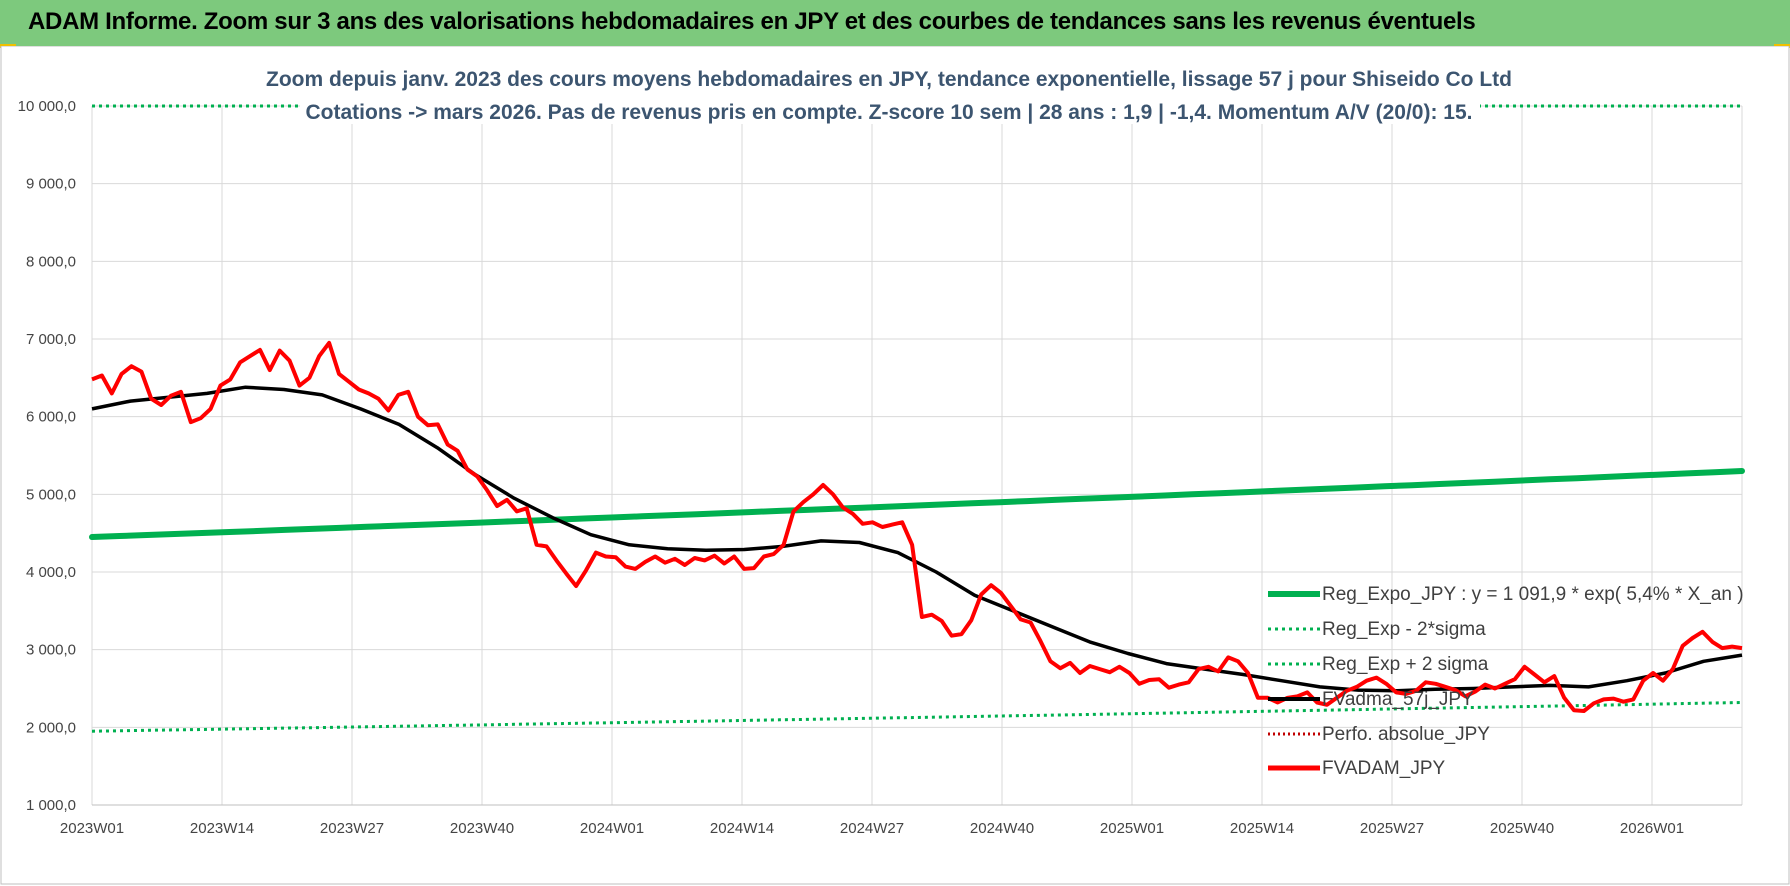 The image size is (1790, 886). What do you see at coordinates (1404, 629) in the screenshot?
I see `legend-label-lower-band: Reg_Exp - 2*sigma` at bounding box center [1404, 629].